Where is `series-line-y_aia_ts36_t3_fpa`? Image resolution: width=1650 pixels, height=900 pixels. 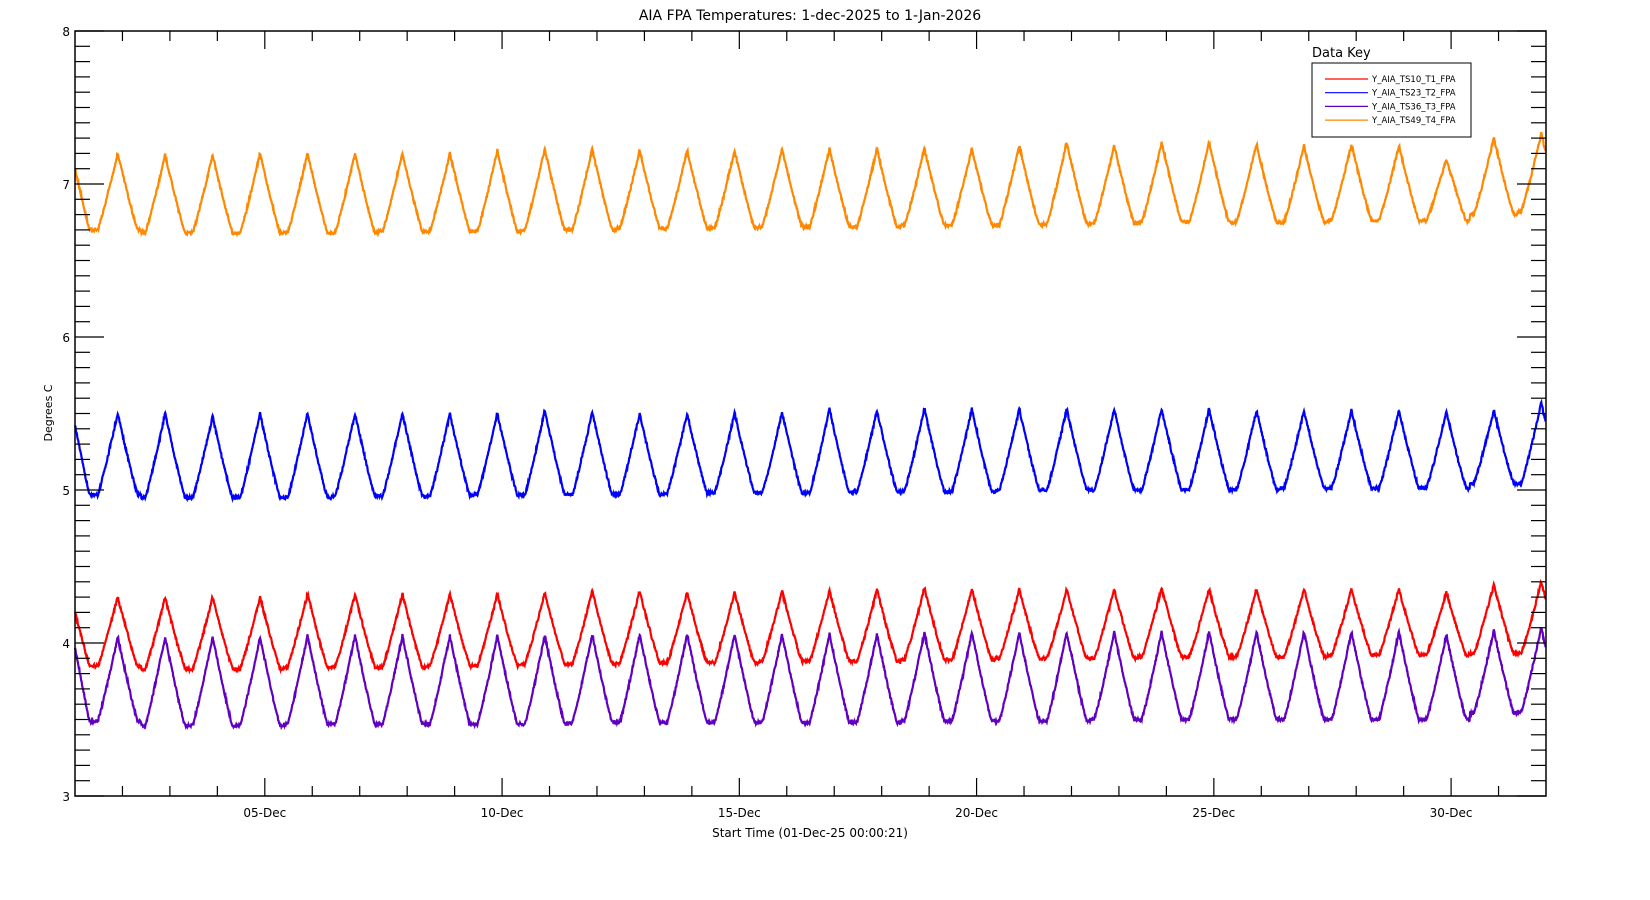
series-line-y_aia_ts36_t3_fpa is located at coordinates (810, 679).